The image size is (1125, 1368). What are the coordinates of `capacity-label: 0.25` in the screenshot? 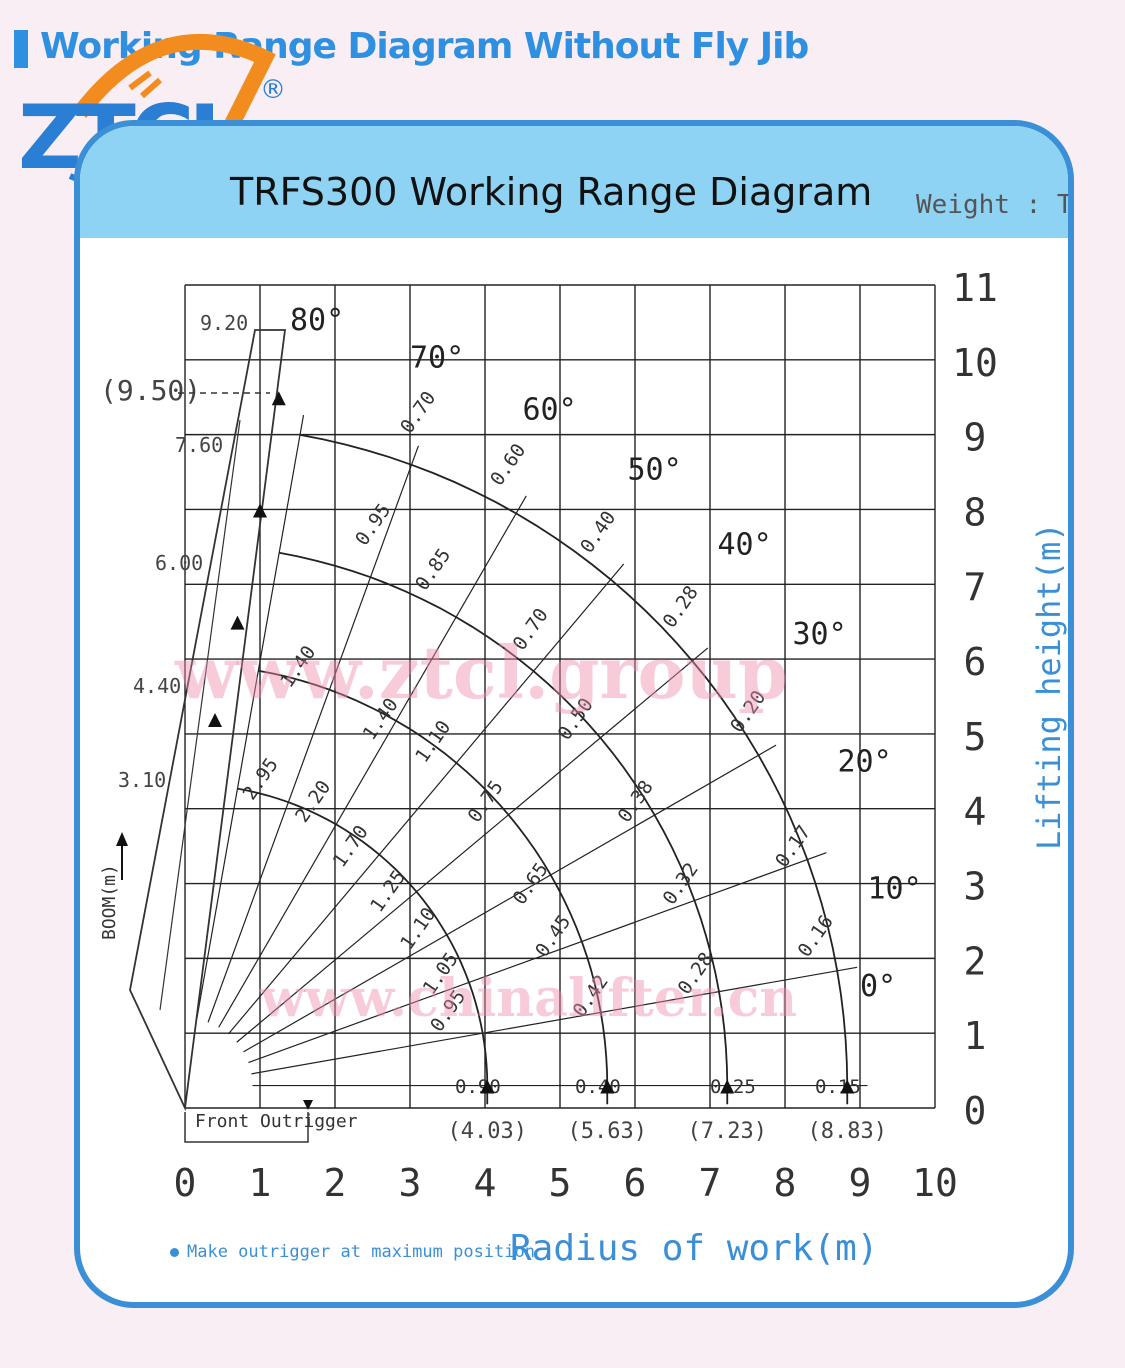 It's located at (733, 1087).